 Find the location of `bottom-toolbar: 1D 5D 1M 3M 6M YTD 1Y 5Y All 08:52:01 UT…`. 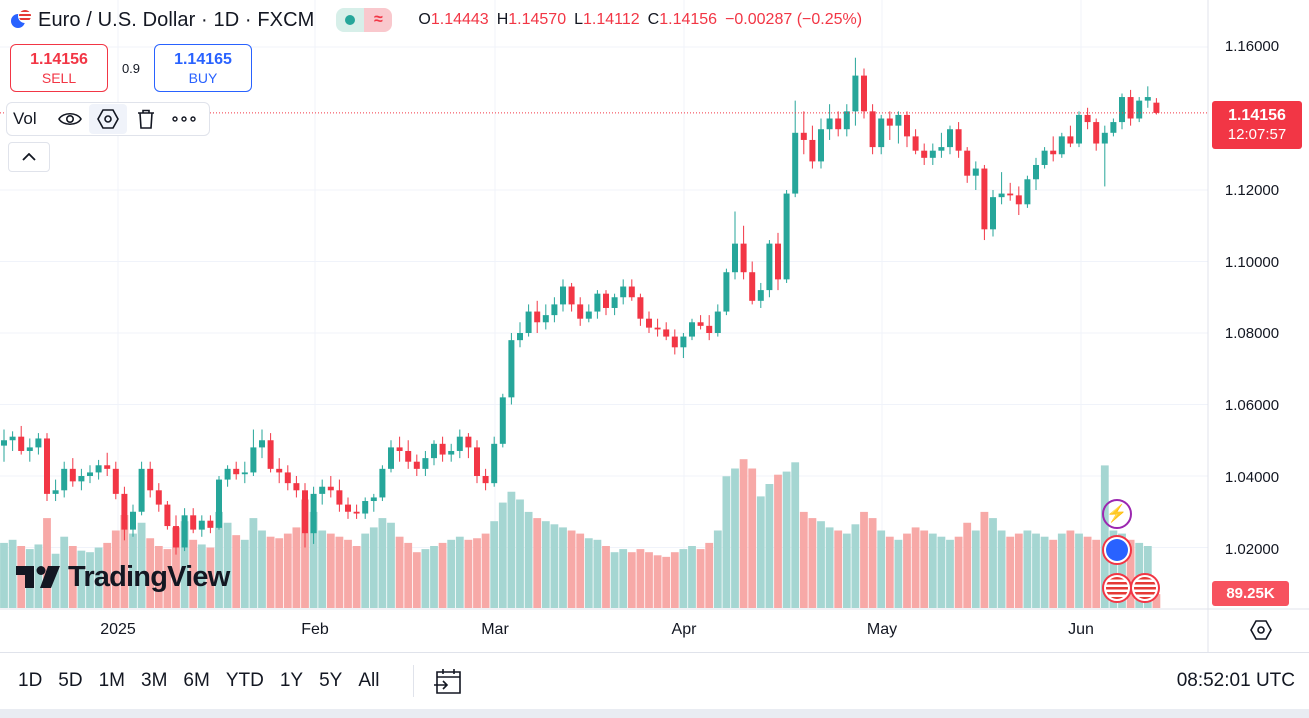

bottom-toolbar: 1D 5D 1M 3M 6M YTD 1Y 5Y All 08:52:01 UT… is located at coordinates (654, 680).